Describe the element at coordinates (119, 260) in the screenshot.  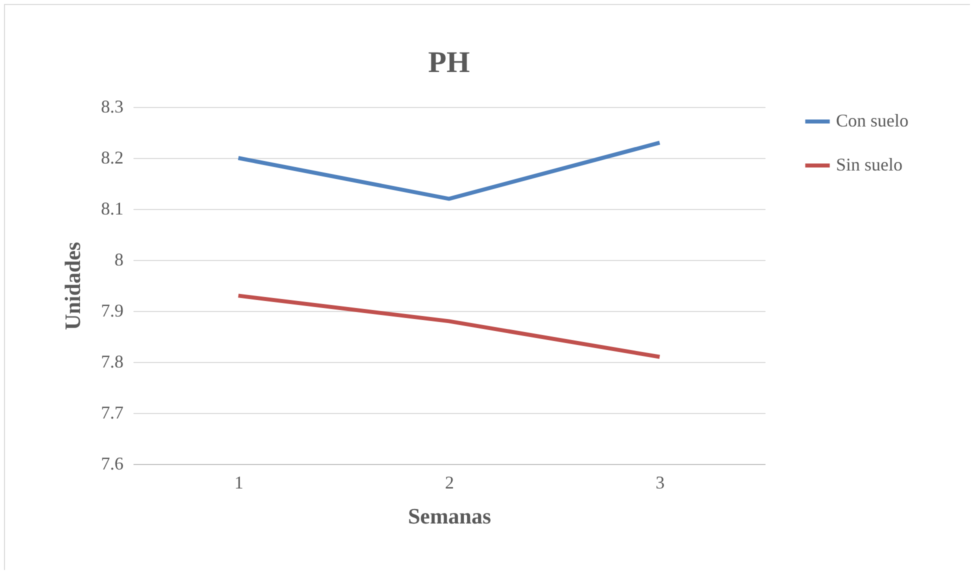
I see `y-tick-label: 8` at that location.